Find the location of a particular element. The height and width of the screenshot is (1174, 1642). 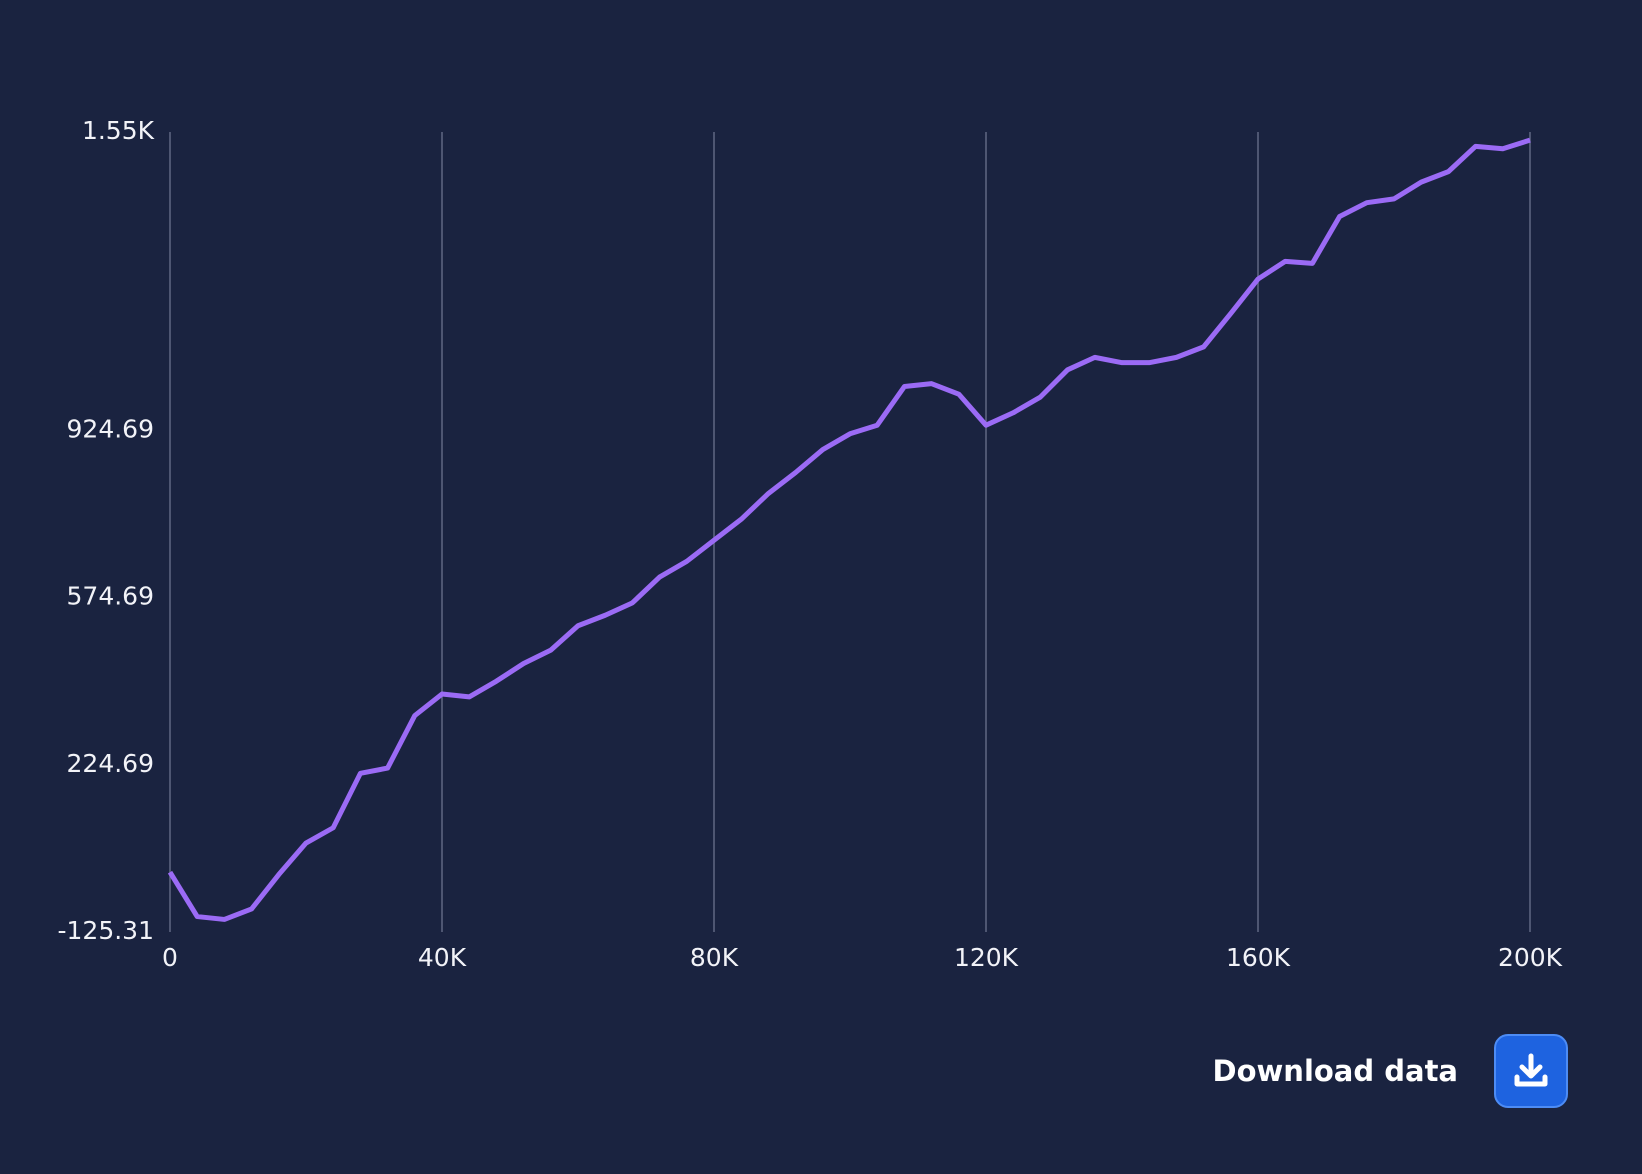

y-tick-label: 574.69 is located at coordinates (110, 596).